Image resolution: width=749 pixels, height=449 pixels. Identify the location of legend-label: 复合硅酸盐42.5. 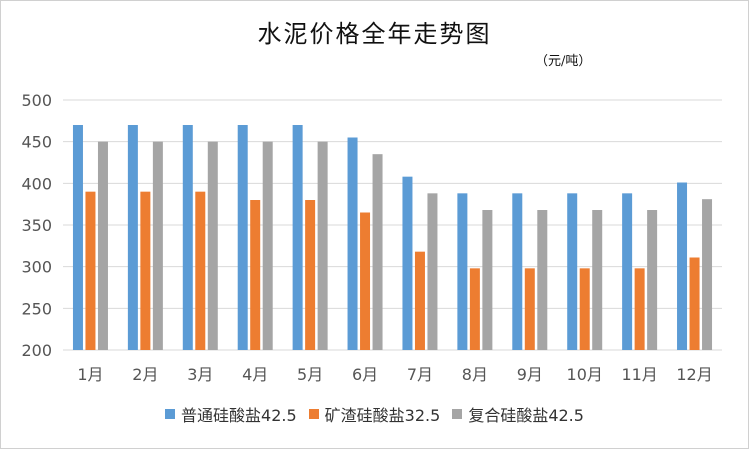
(526, 415).